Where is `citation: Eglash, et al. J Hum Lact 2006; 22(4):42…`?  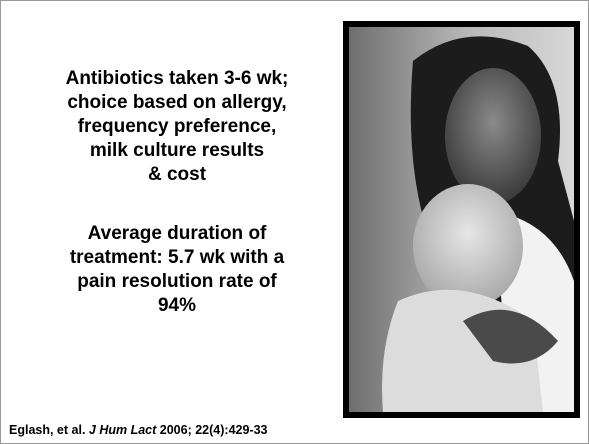 citation: Eglash, et al. J Hum Lact 2006; 22(4):42… is located at coordinates (138, 430).